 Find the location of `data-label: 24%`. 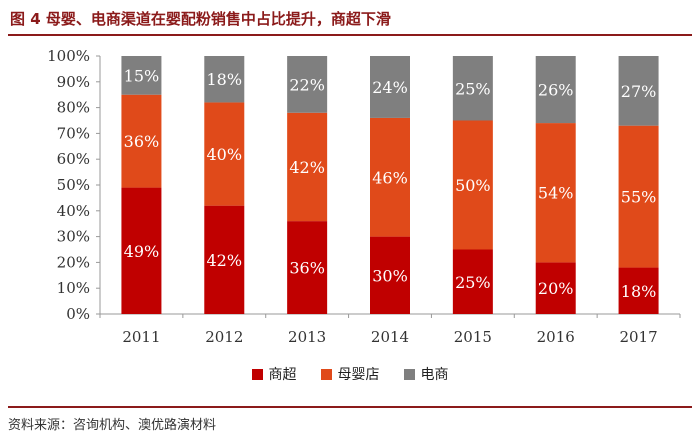

data-label: 24% is located at coordinates (390, 87).